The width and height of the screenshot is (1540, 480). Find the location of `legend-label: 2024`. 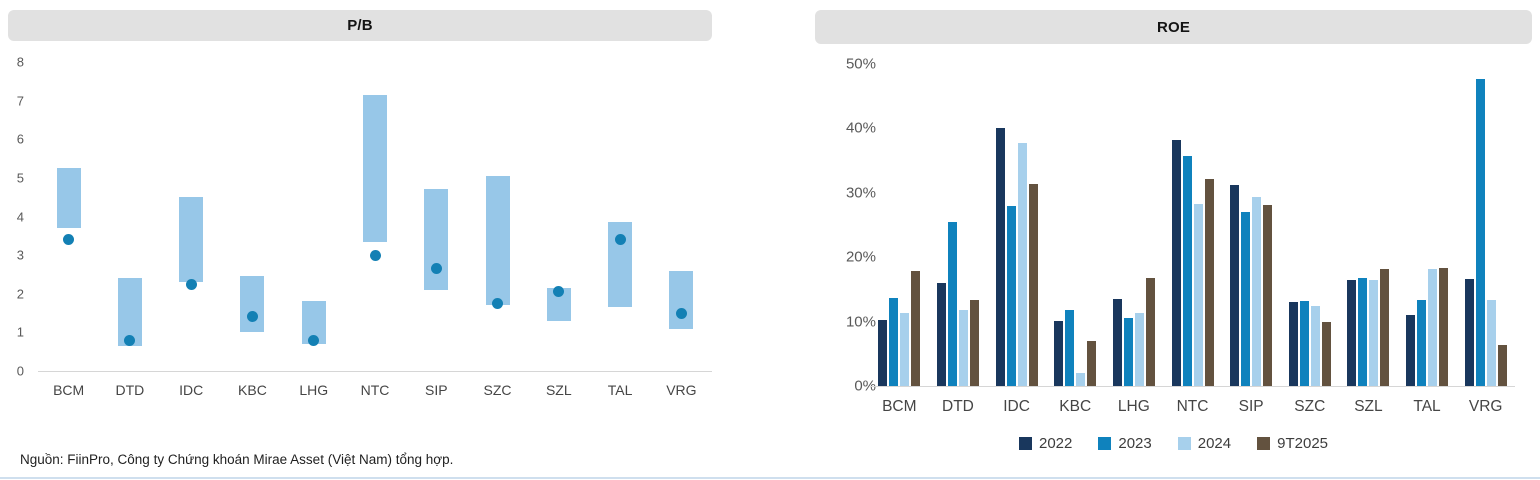

legend-label: 2024 is located at coordinates (1214, 443).